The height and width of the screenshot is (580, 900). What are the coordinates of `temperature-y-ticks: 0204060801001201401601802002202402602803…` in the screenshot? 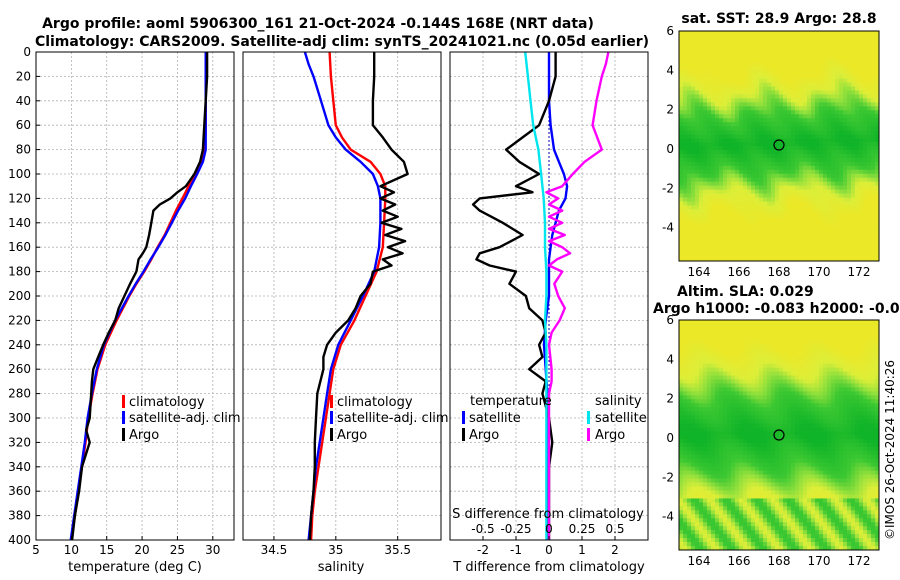 It's located at (24, 296).